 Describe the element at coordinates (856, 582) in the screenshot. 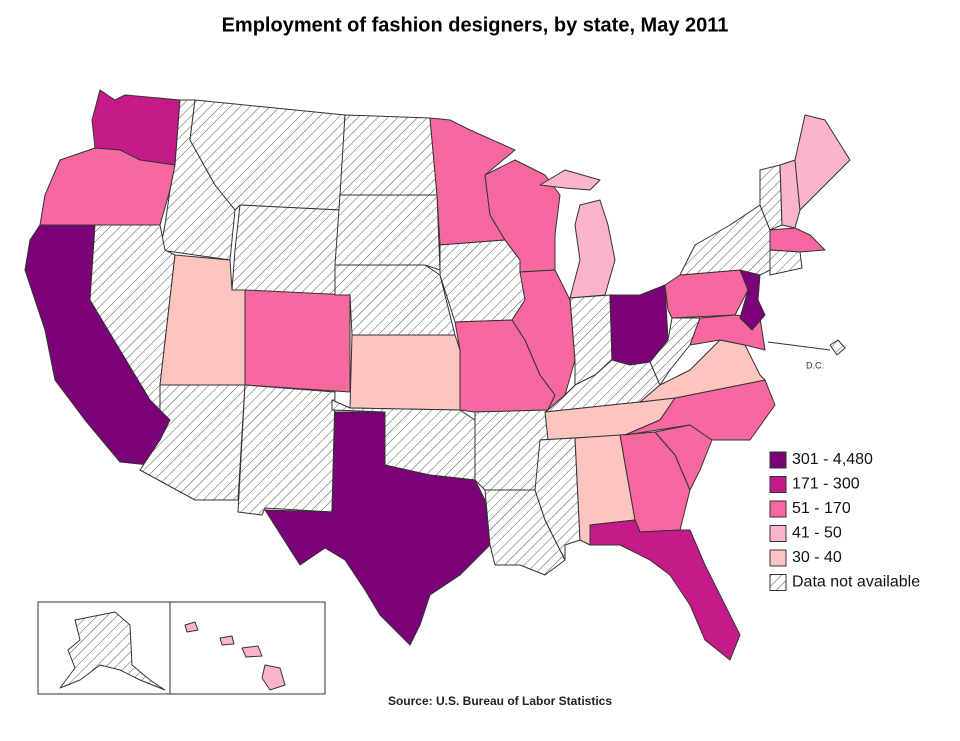

I see `legend-label: Data not available` at that location.